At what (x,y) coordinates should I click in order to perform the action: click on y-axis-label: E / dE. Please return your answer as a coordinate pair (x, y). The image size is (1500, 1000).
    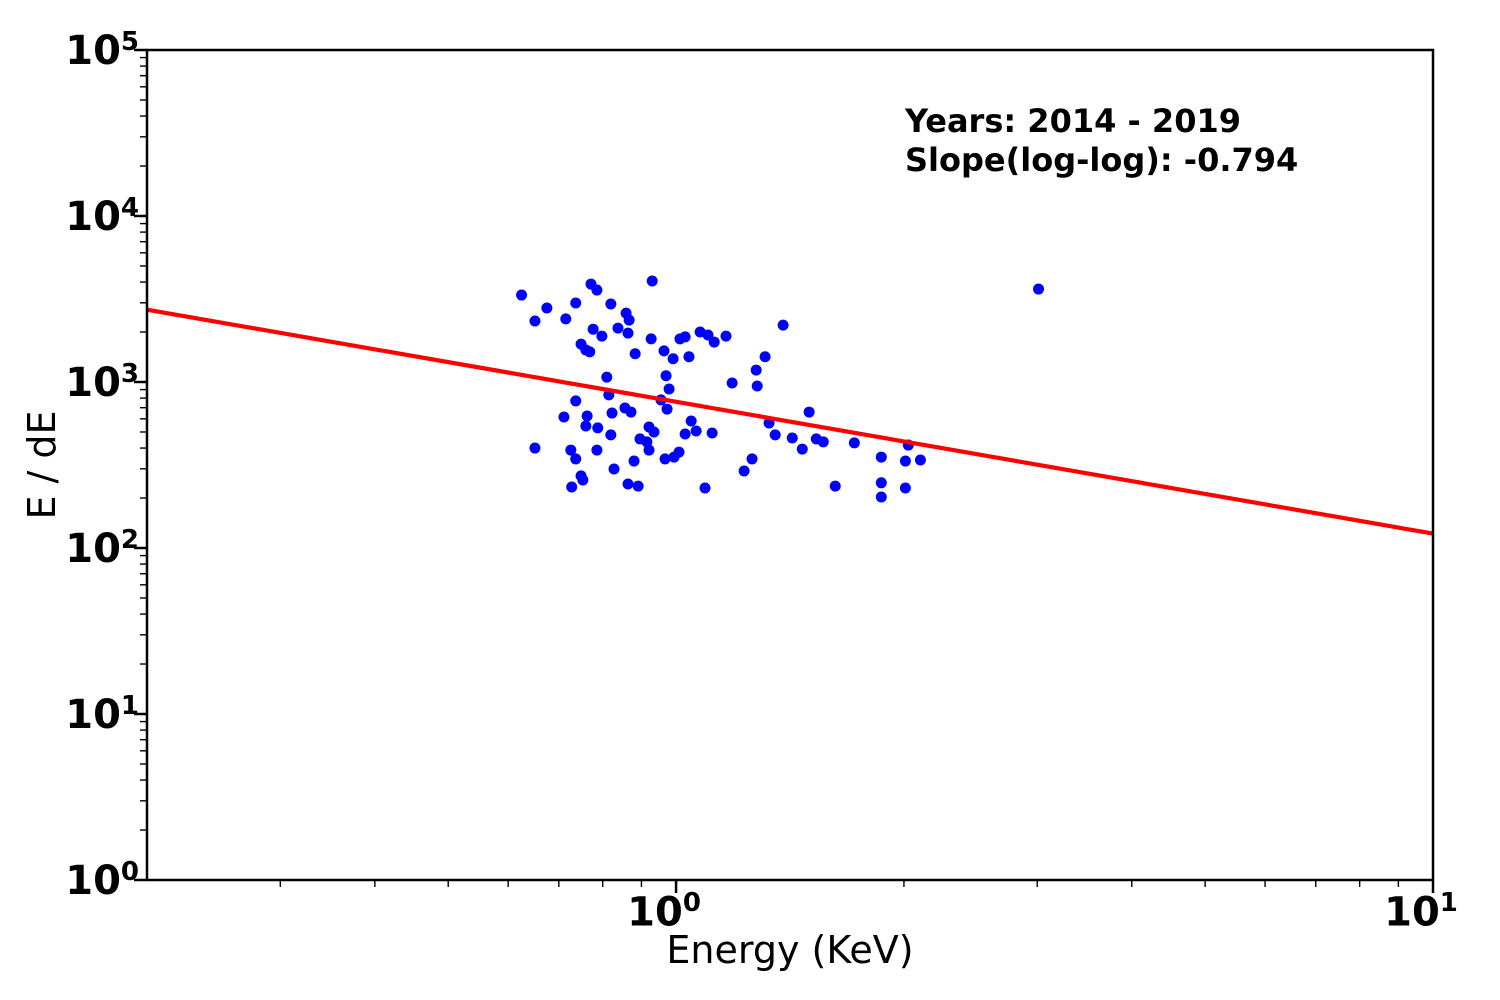
    Looking at the image, I should click on (42, 465).